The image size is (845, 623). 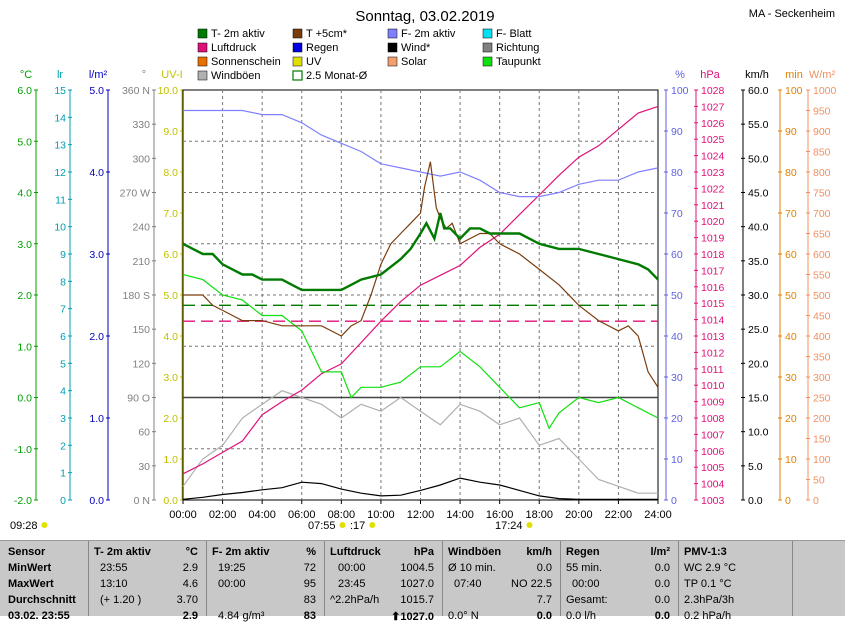 What do you see at coordinates (662, 568) in the screenshot?
I see `rain-interval-value: 0.0` at bounding box center [662, 568].